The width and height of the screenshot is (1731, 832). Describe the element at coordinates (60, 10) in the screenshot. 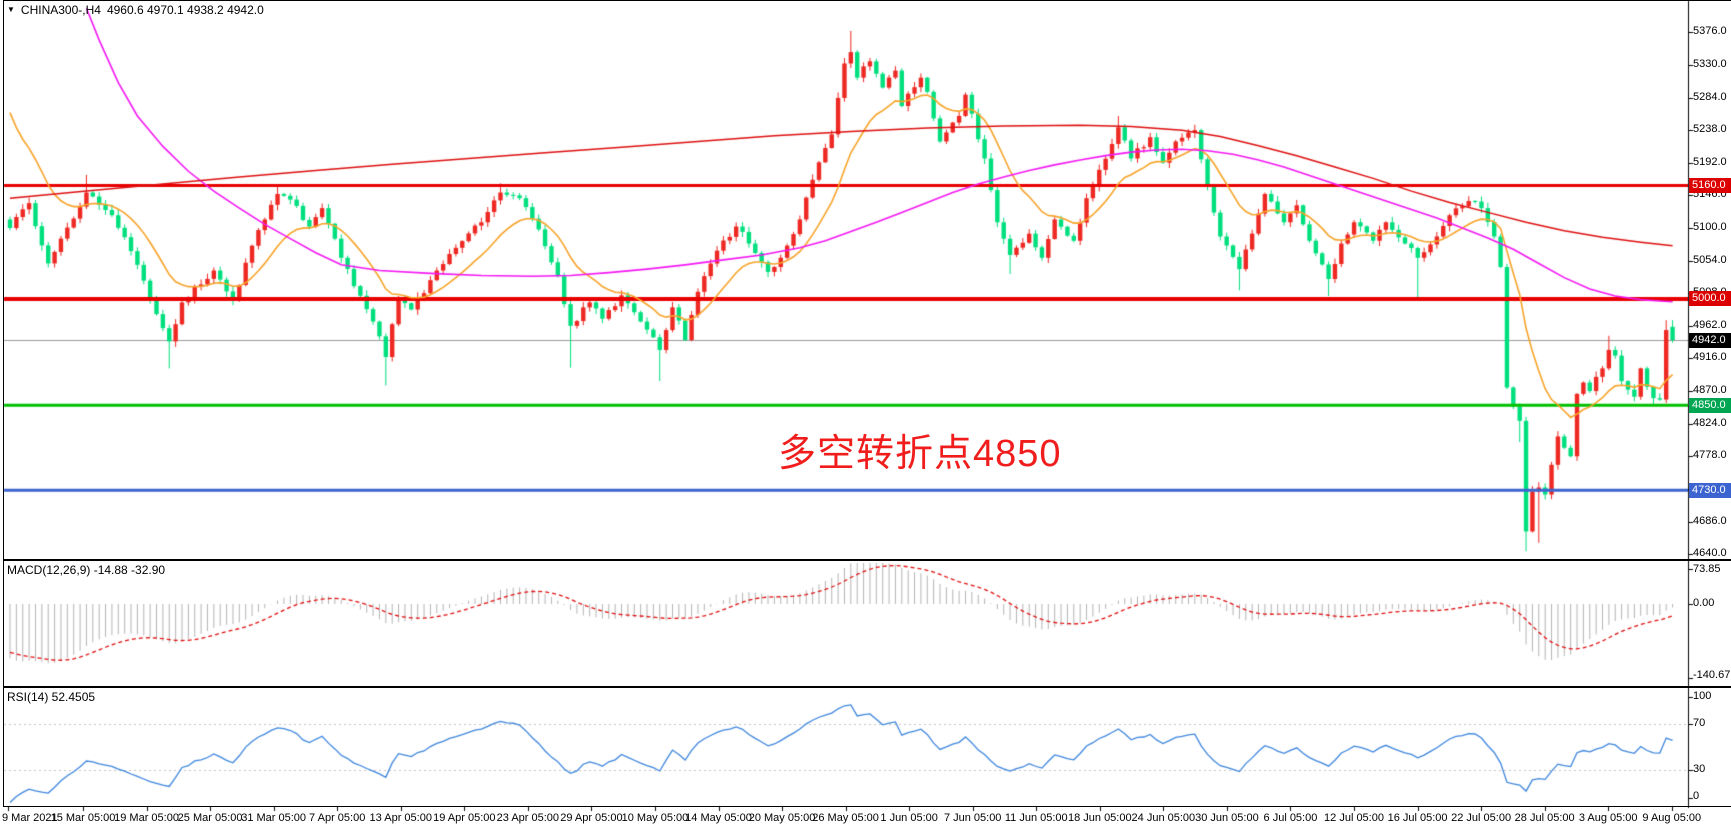

I see `symbol-name: CHINA300-,H4` at that location.